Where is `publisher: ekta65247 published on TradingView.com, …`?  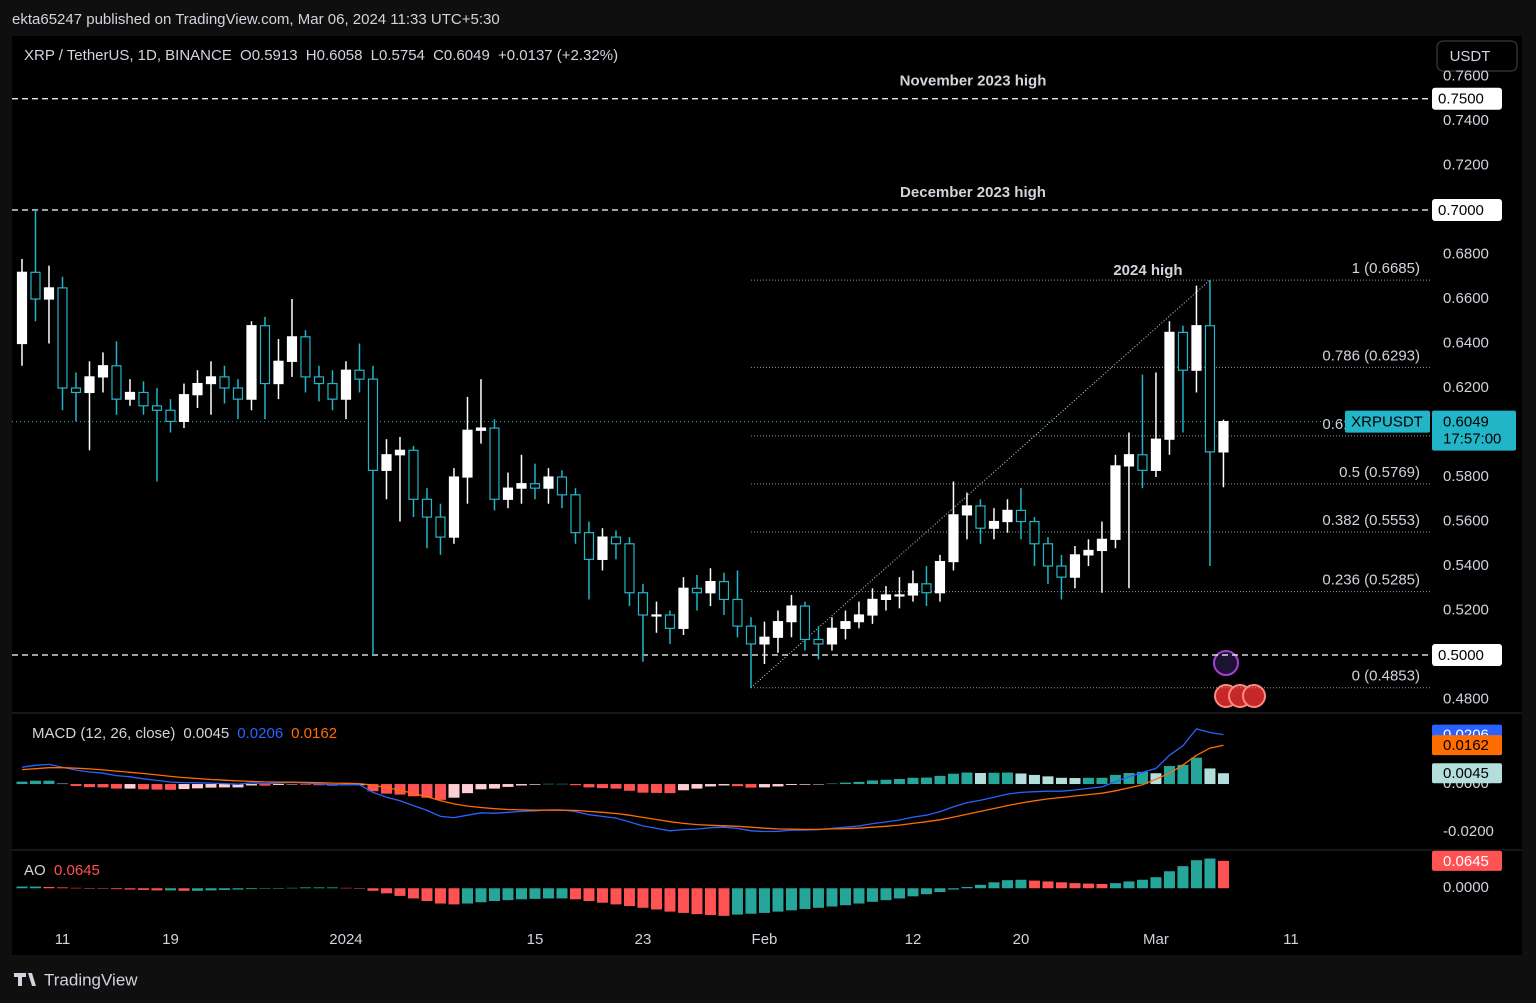 publisher: ekta65247 published on TradingView.com, … is located at coordinates (256, 19).